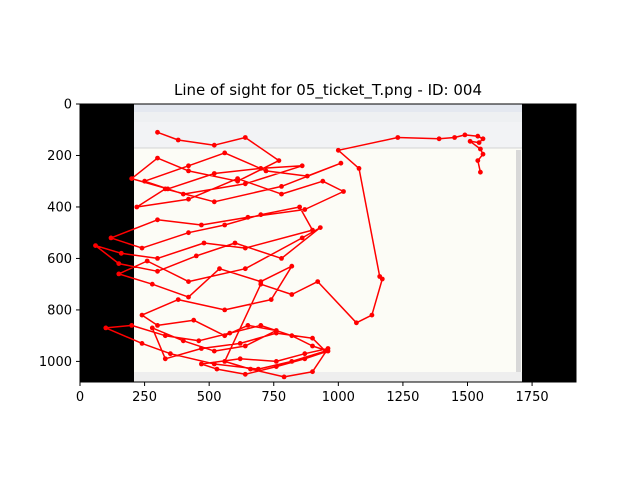  Describe the element at coordinates (328, 108) in the screenshot. I see `window-titlebar` at that location.